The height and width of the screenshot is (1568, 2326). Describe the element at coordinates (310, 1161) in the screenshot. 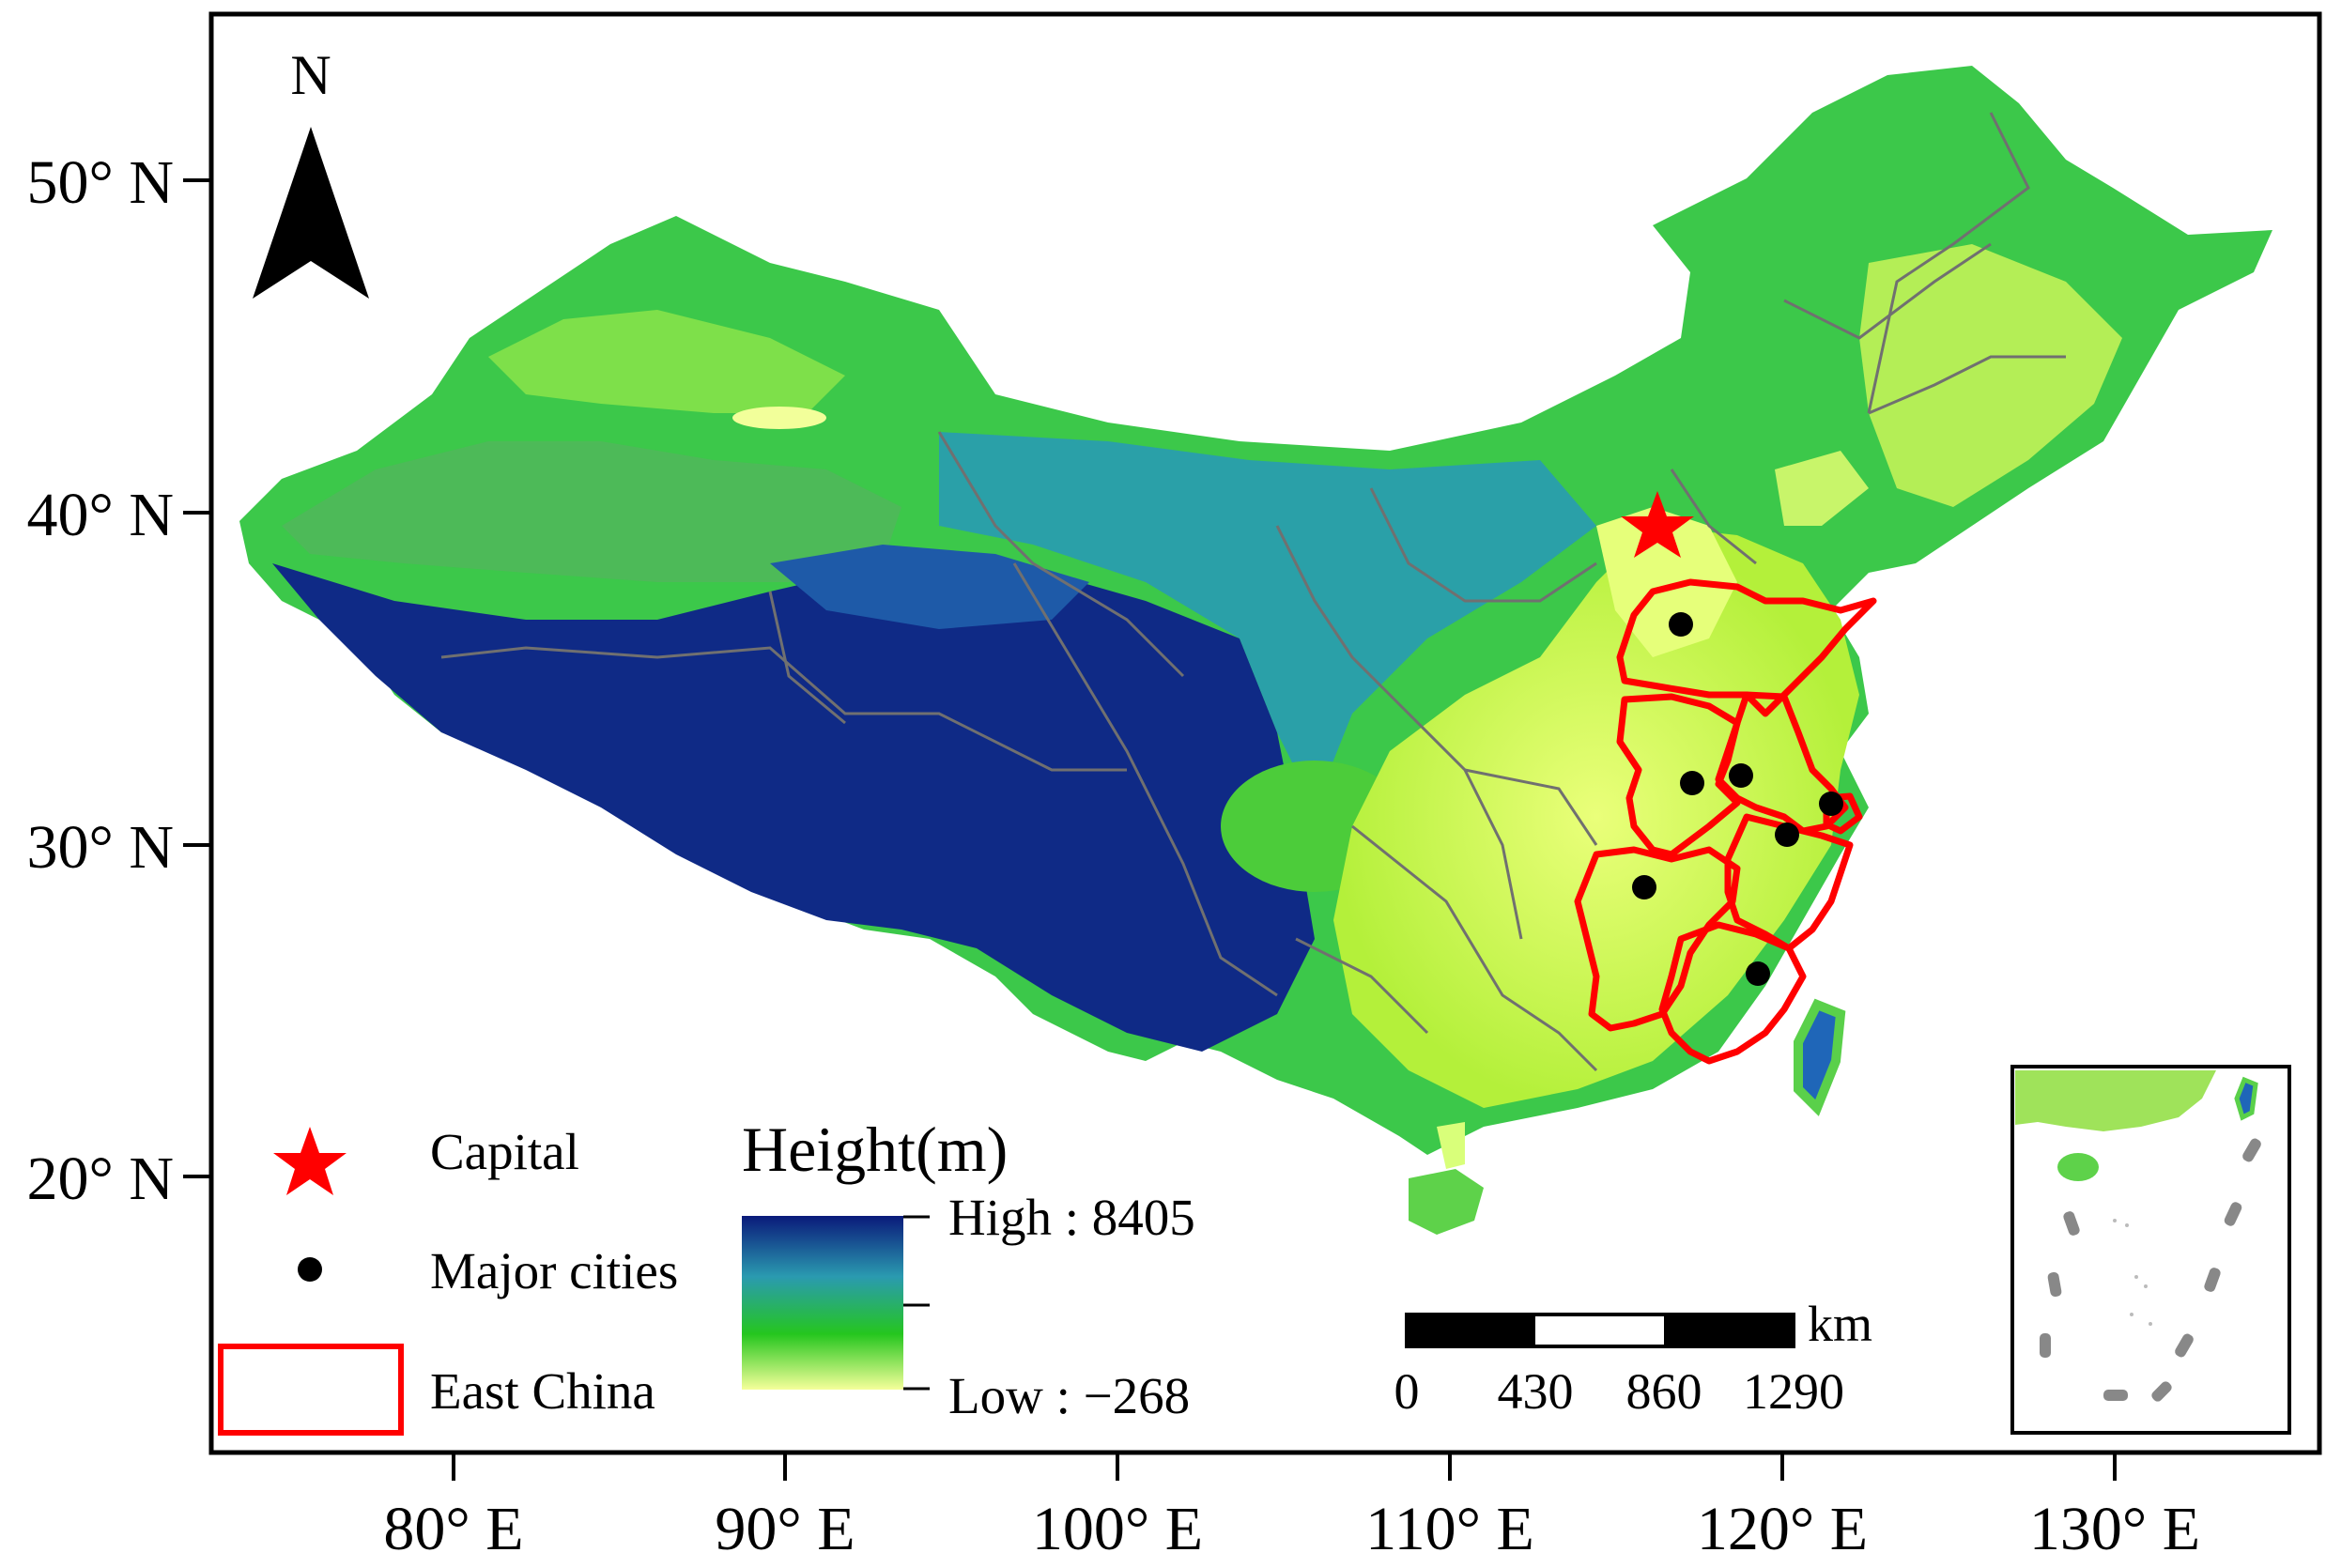

I see `legend-capital-star` at that location.